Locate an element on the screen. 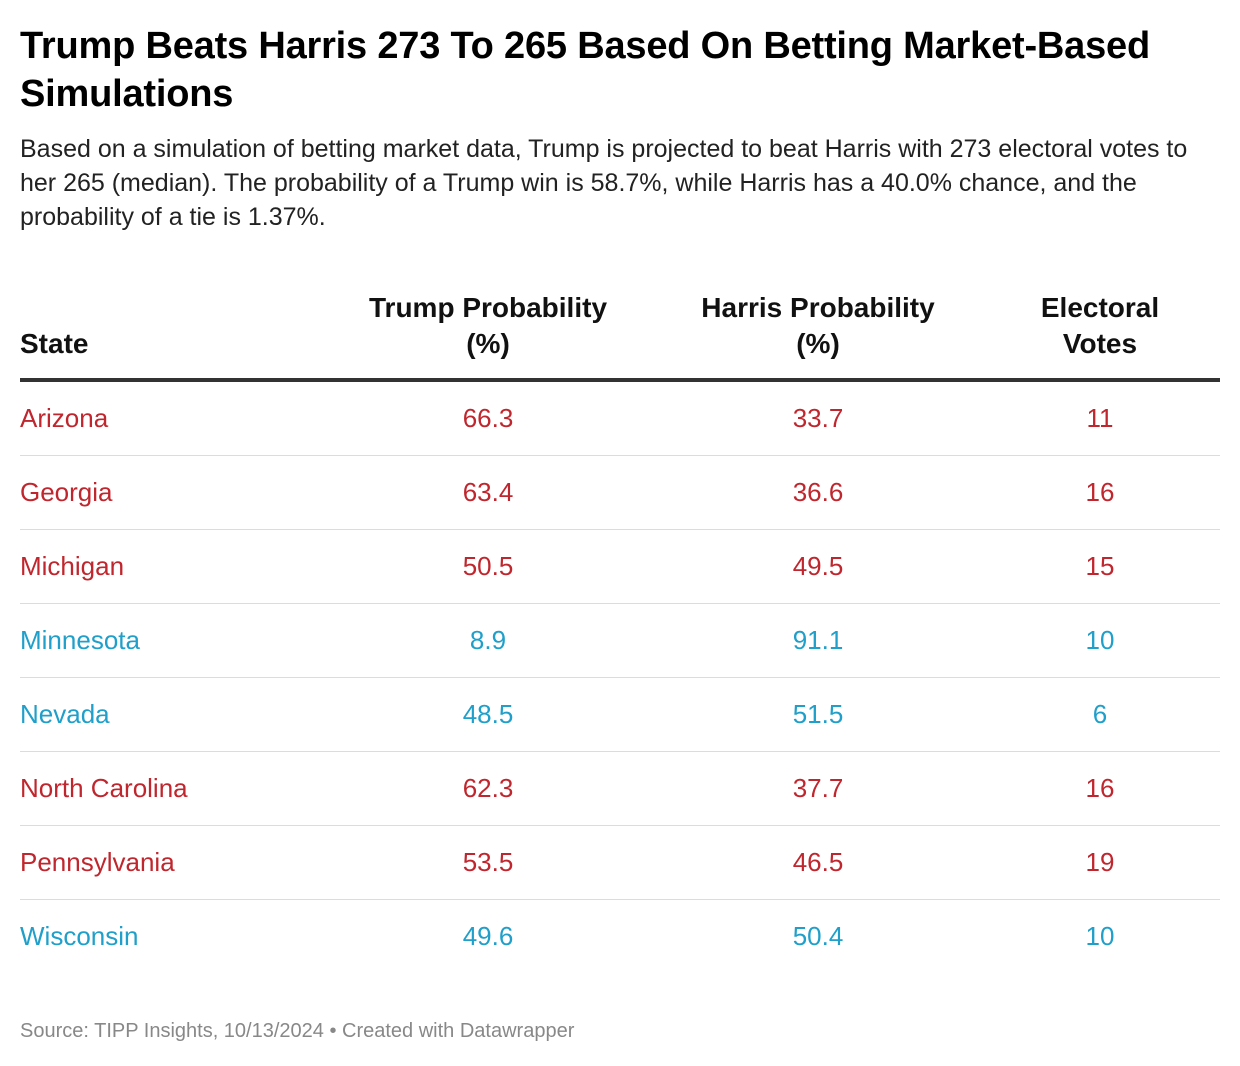  header-harris-probability: Harris Probability (%) is located at coordinates (818, 336).